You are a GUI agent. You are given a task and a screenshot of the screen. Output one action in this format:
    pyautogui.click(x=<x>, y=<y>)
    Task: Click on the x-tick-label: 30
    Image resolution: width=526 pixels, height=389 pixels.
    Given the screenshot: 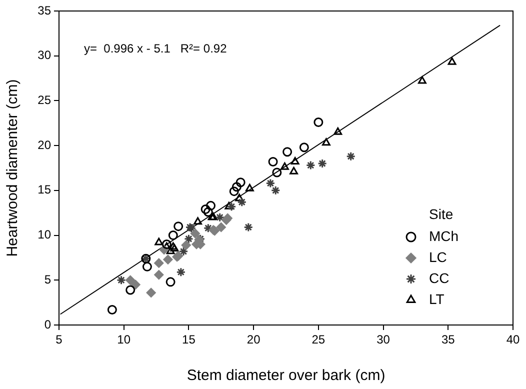 What is the action you would take?
    pyautogui.click(x=383, y=339)
    